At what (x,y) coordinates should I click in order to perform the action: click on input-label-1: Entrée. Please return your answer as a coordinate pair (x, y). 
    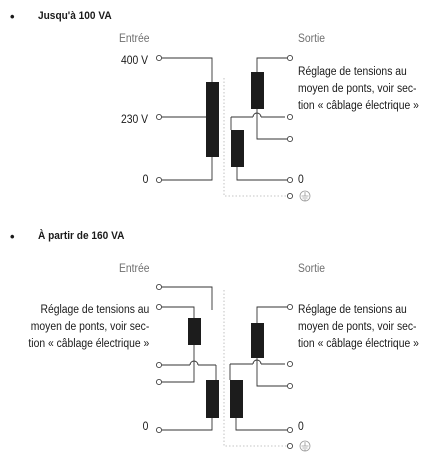
    Looking at the image, I should click on (134, 39).